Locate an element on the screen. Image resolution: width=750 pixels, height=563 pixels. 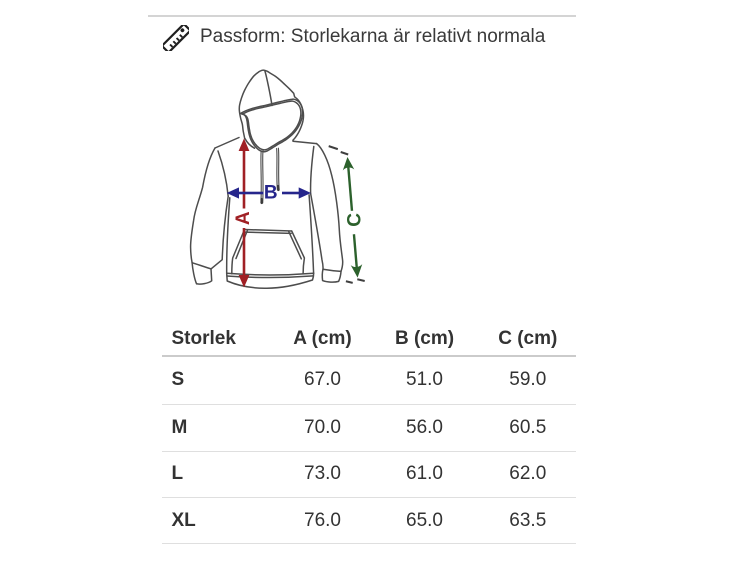
svg-text: C is located at coordinates (355, 220).